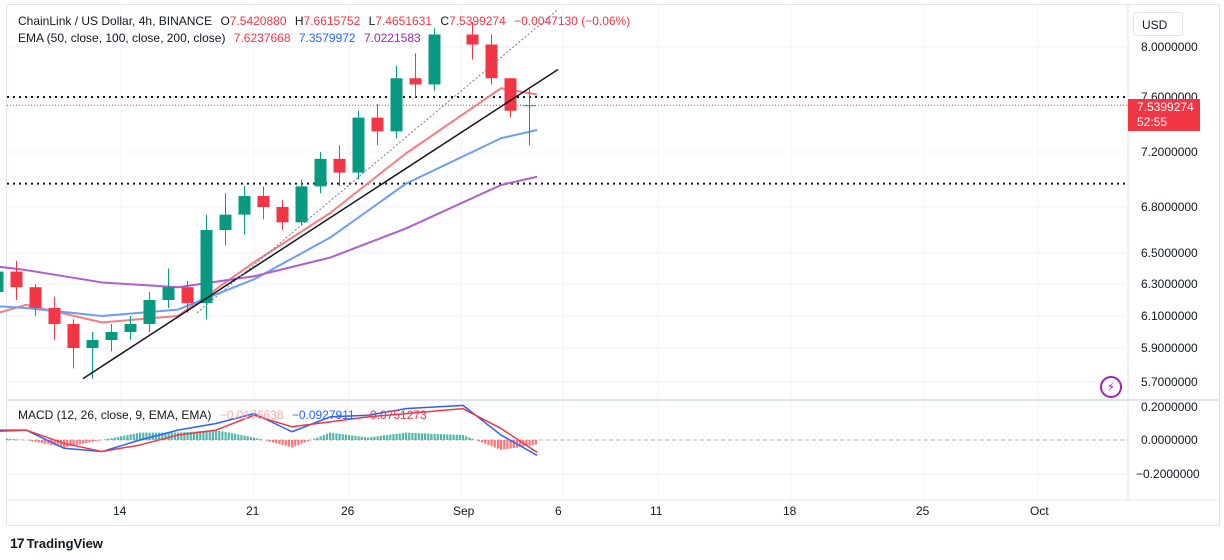 The width and height of the screenshot is (1224, 560). What do you see at coordinates (332, 21) in the screenshot?
I see `high-value: 7.6615752` at bounding box center [332, 21].